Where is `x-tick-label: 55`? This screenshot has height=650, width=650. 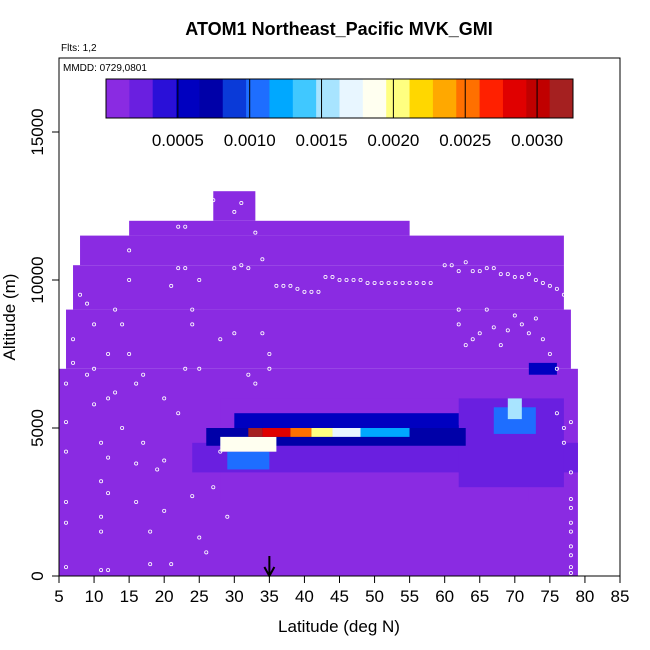
x-tick-label: 55 is located at coordinates (409, 596).